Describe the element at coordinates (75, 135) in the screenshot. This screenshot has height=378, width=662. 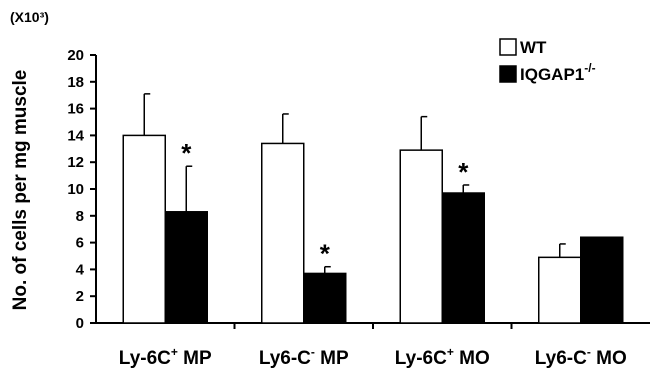
I see `y-tick-label: 14` at that location.